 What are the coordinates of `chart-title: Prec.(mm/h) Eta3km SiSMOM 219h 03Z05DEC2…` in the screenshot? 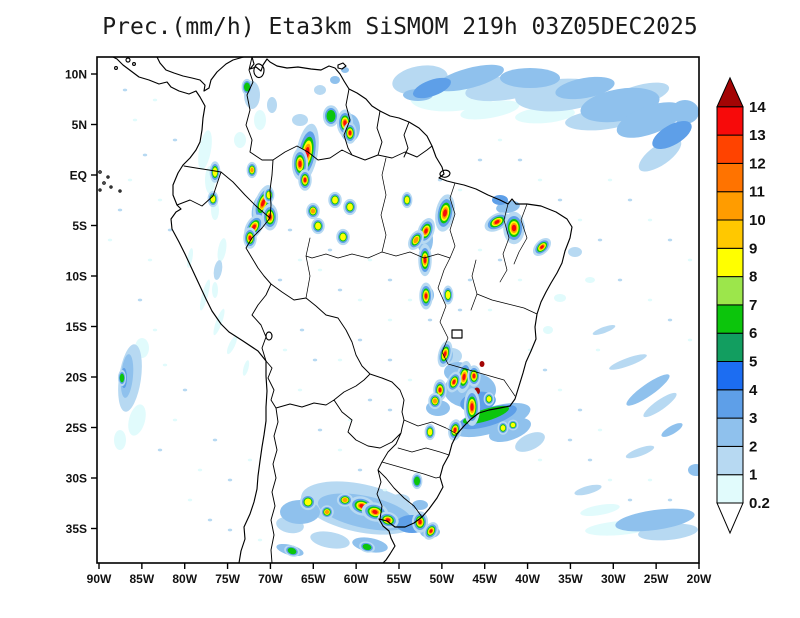 It's located at (400, 27).